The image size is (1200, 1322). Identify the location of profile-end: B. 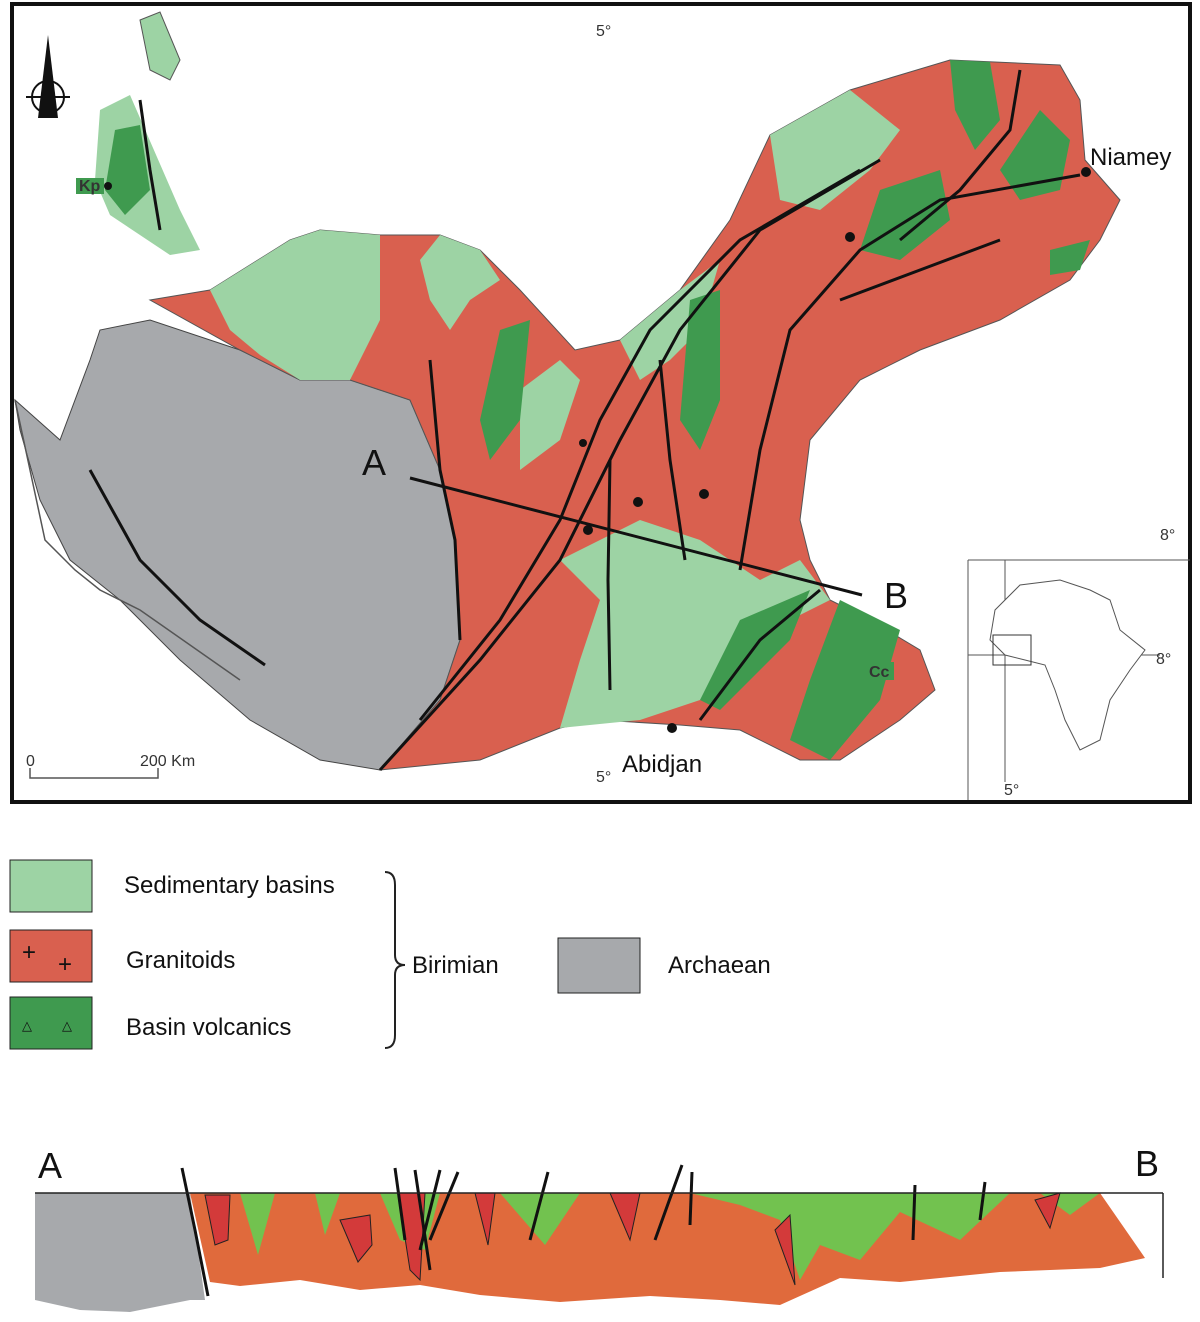
(896, 595).